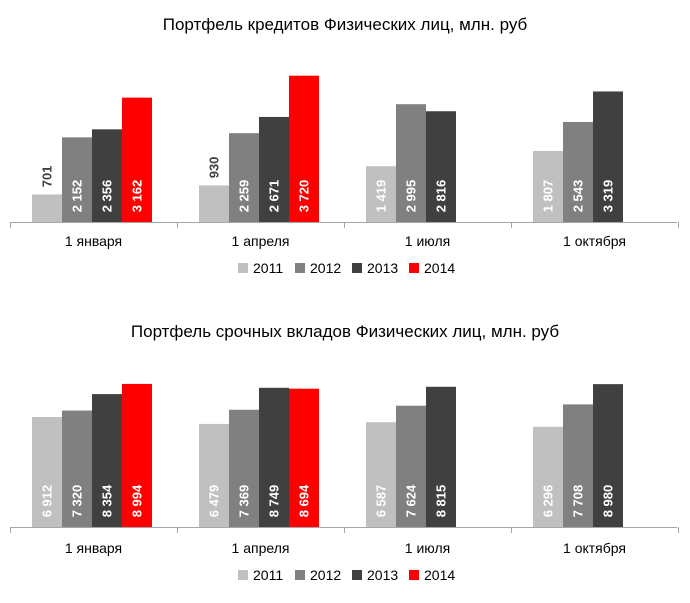  Describe the element at coordinates (608, 196) in the screenshot. I see `data-label: 3 319` at that location.